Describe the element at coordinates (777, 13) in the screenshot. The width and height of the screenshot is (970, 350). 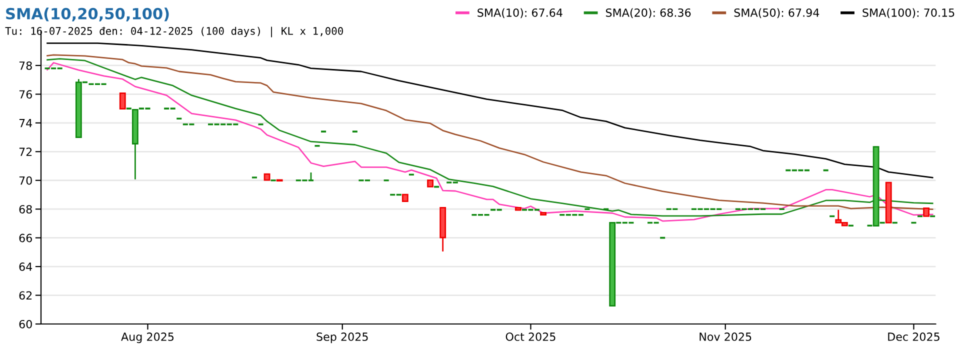
I see `legend-label: SMA(50): 67.94` at that location.